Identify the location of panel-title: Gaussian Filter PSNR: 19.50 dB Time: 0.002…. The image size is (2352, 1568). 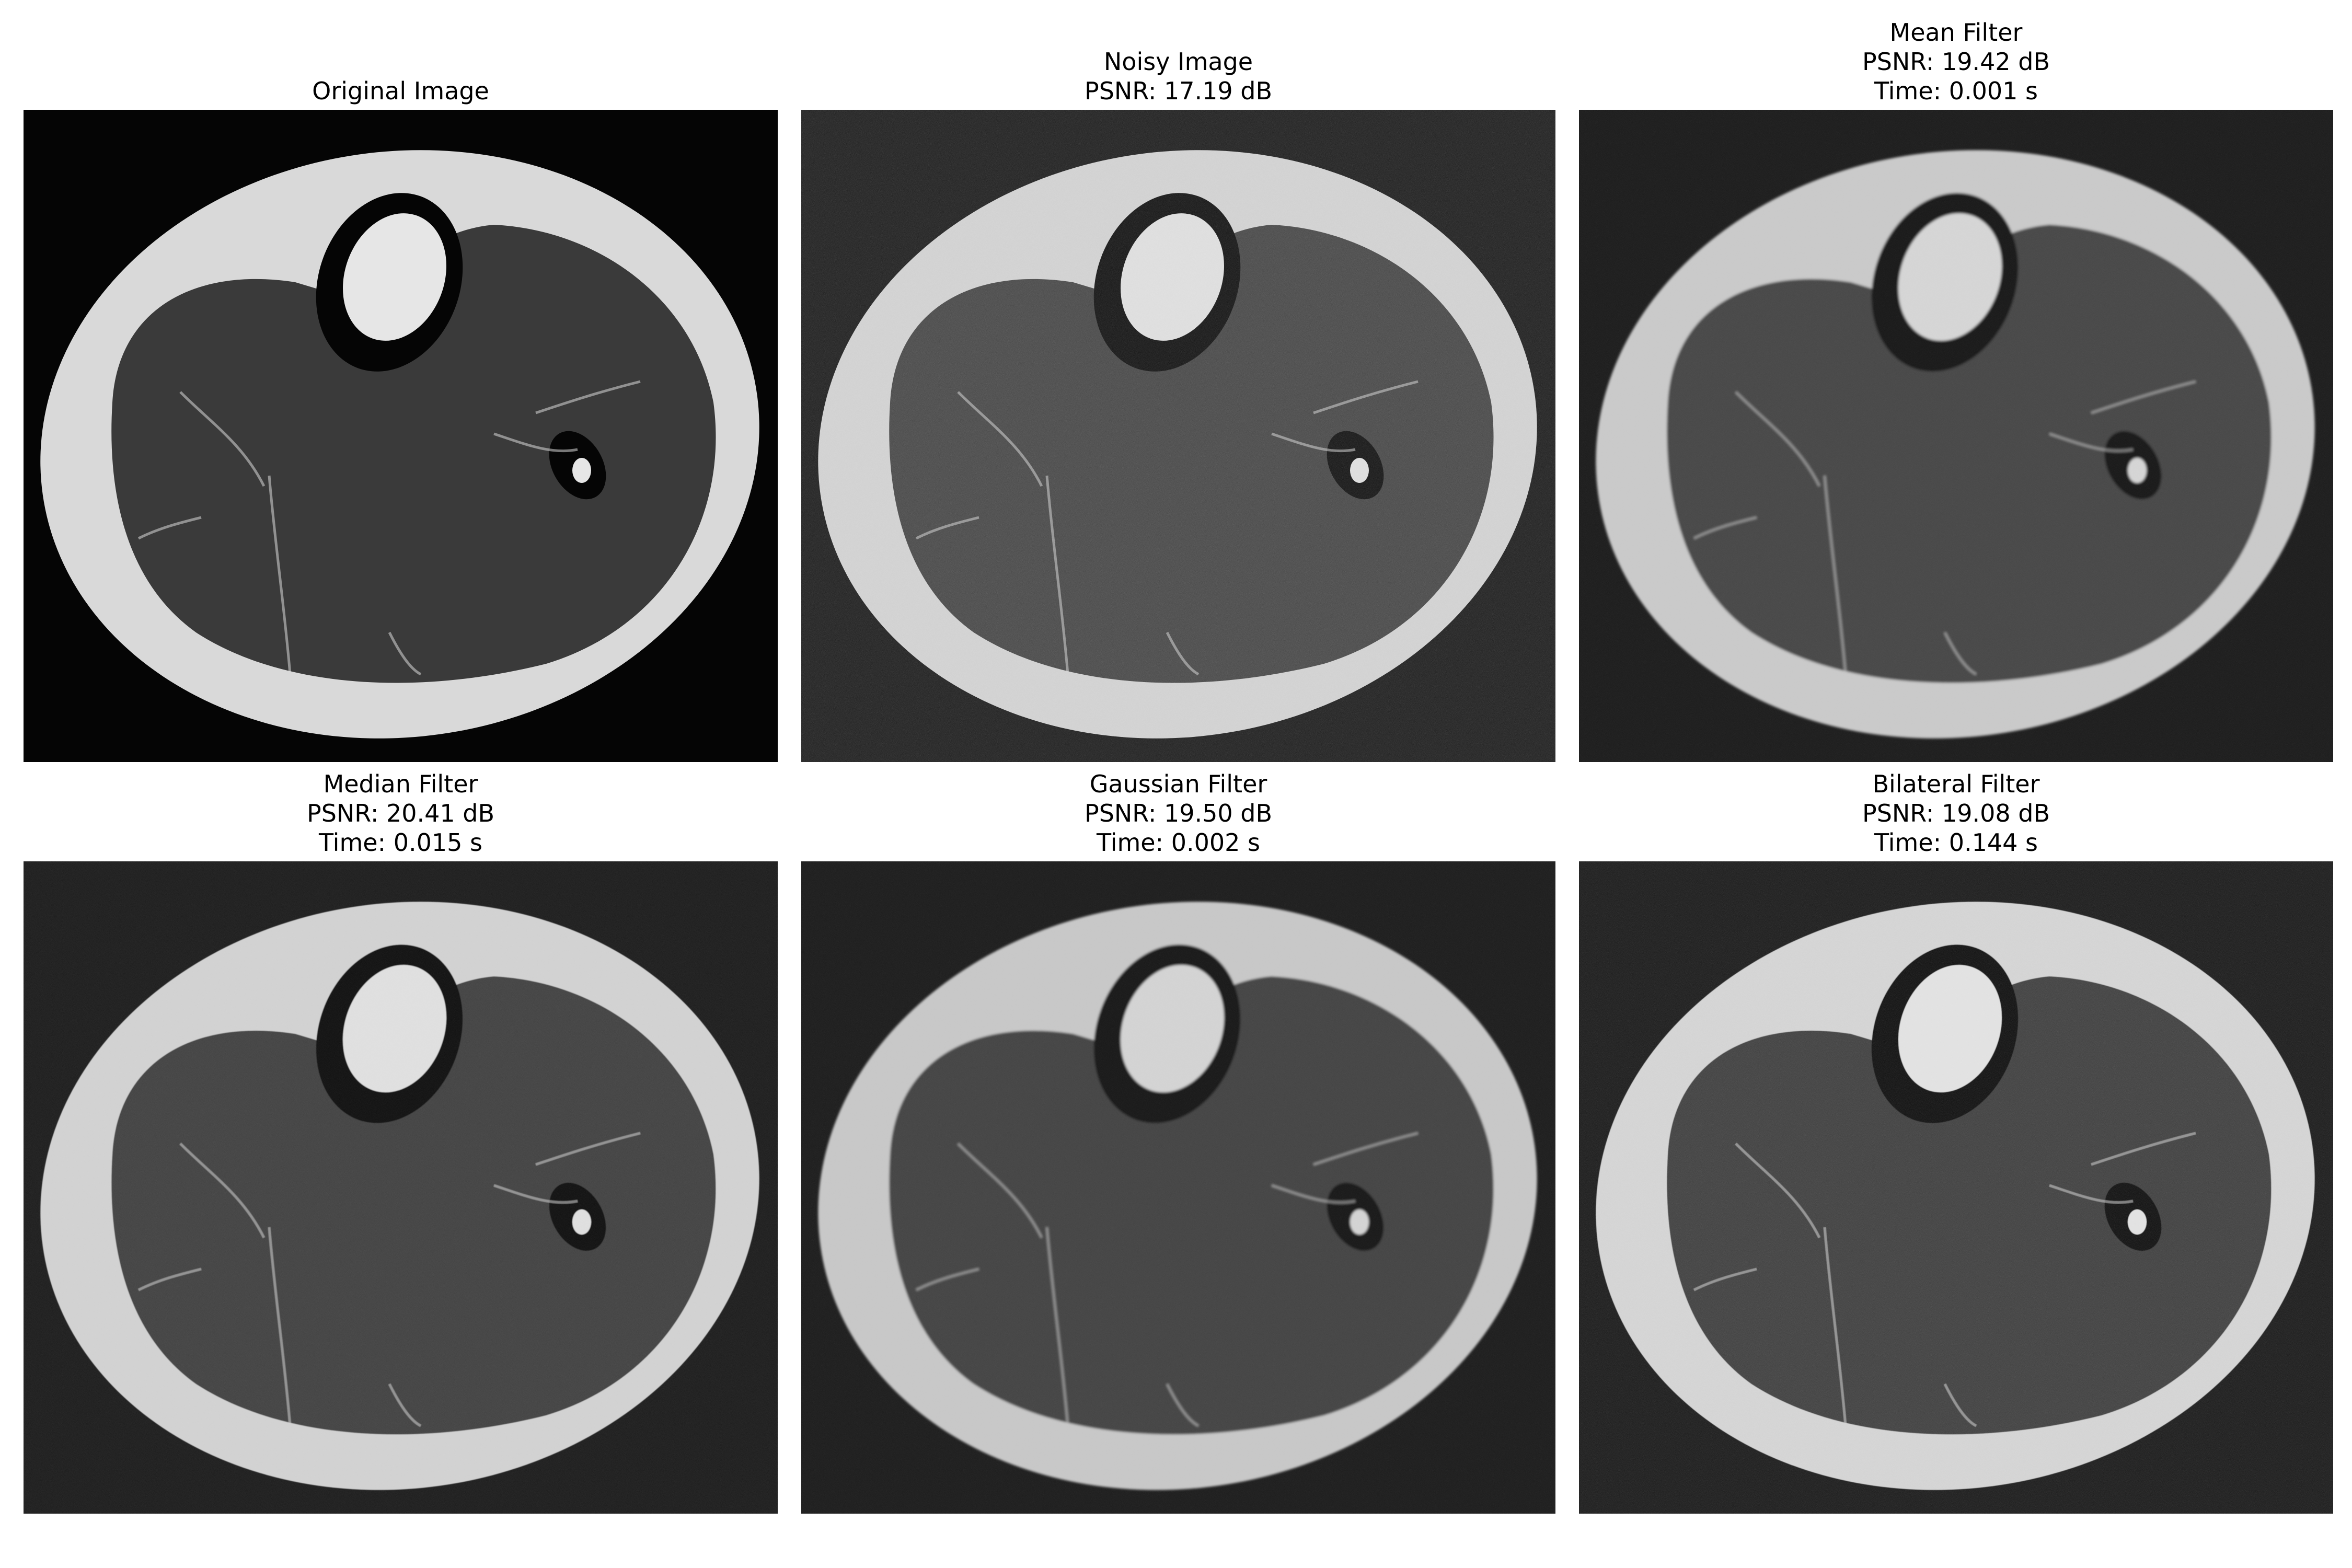
(1178, 813).